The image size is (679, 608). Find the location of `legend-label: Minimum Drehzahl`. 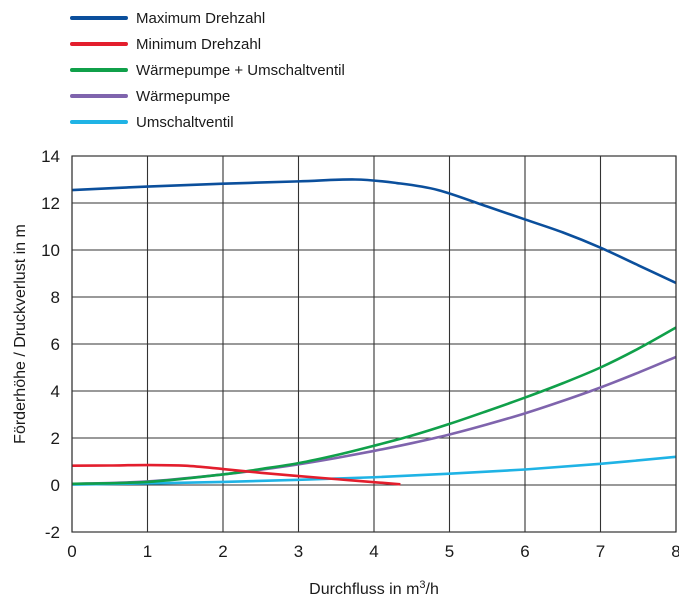

legend-label: Minimum Drehzahl is located at coordinates (198, 44).